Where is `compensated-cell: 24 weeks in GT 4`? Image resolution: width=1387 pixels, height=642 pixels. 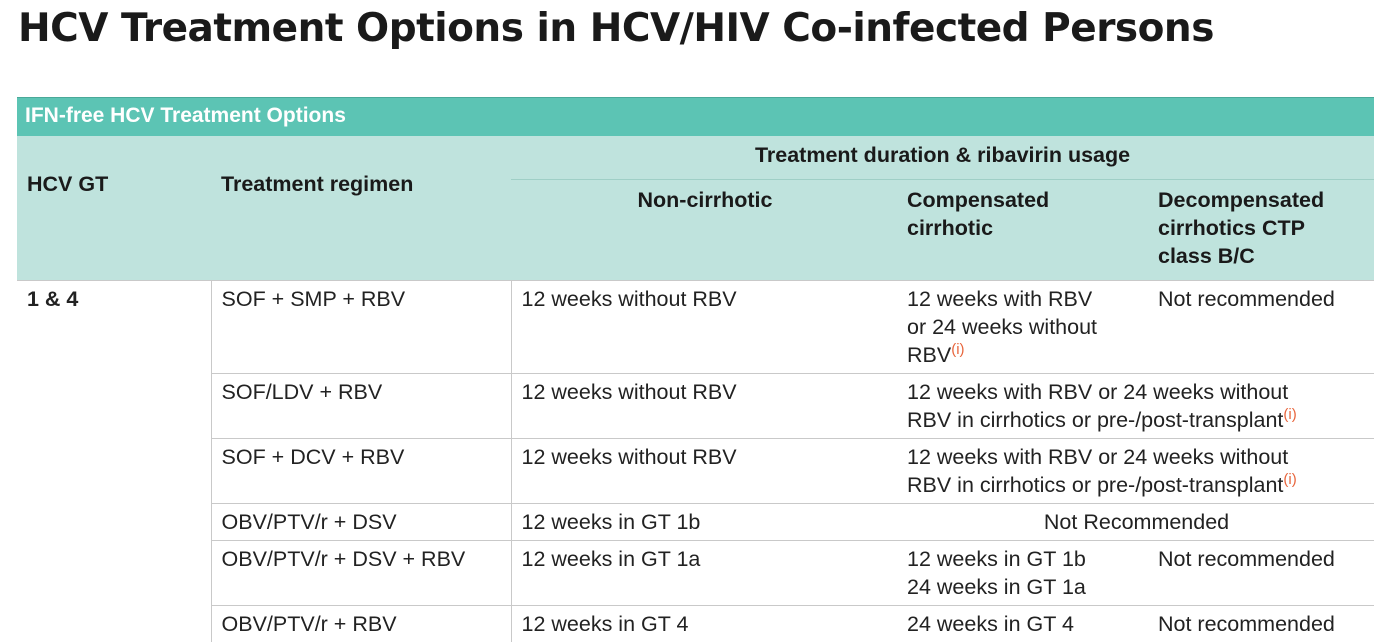 compensated-cell: 24 weeks in GT 4 is located at coordinates (1022, 623).